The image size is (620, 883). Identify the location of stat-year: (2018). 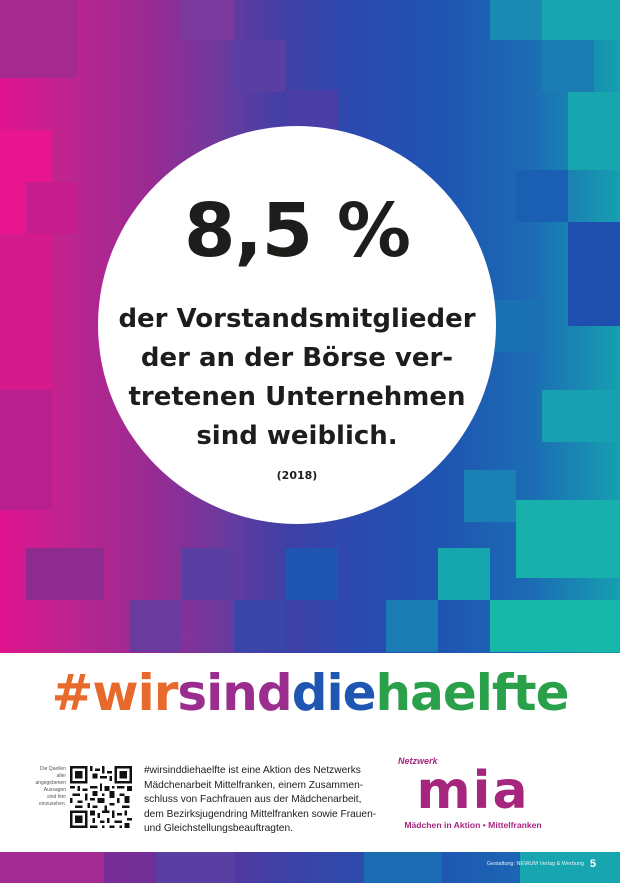
(297, 475).